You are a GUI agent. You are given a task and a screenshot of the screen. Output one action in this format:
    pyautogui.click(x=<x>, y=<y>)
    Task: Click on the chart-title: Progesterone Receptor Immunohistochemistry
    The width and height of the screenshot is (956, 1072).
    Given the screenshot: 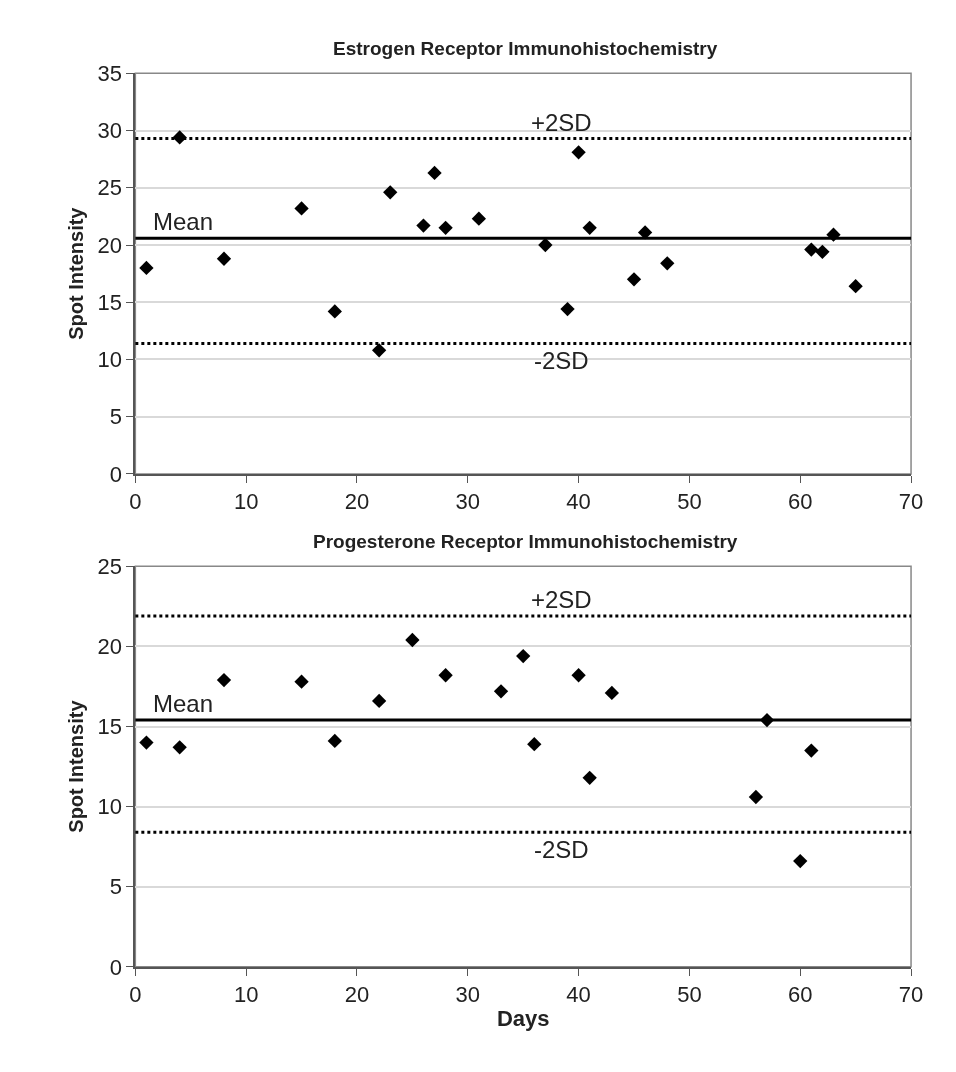 What is the action you would take?
    pyautogui.click(x=525, y=541)
    